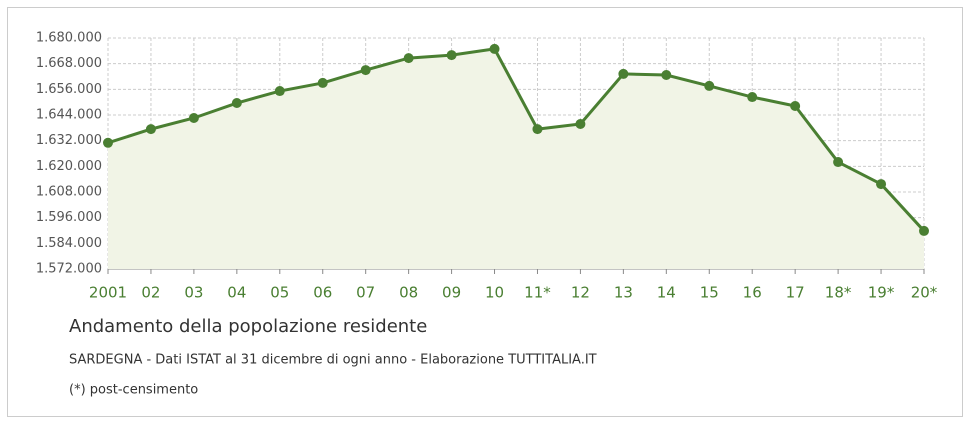  What do you see at coordinates (69, 38) in the screenshot?
I see `y-tick-label: 1.680.000` at bounding box center [69, 38].